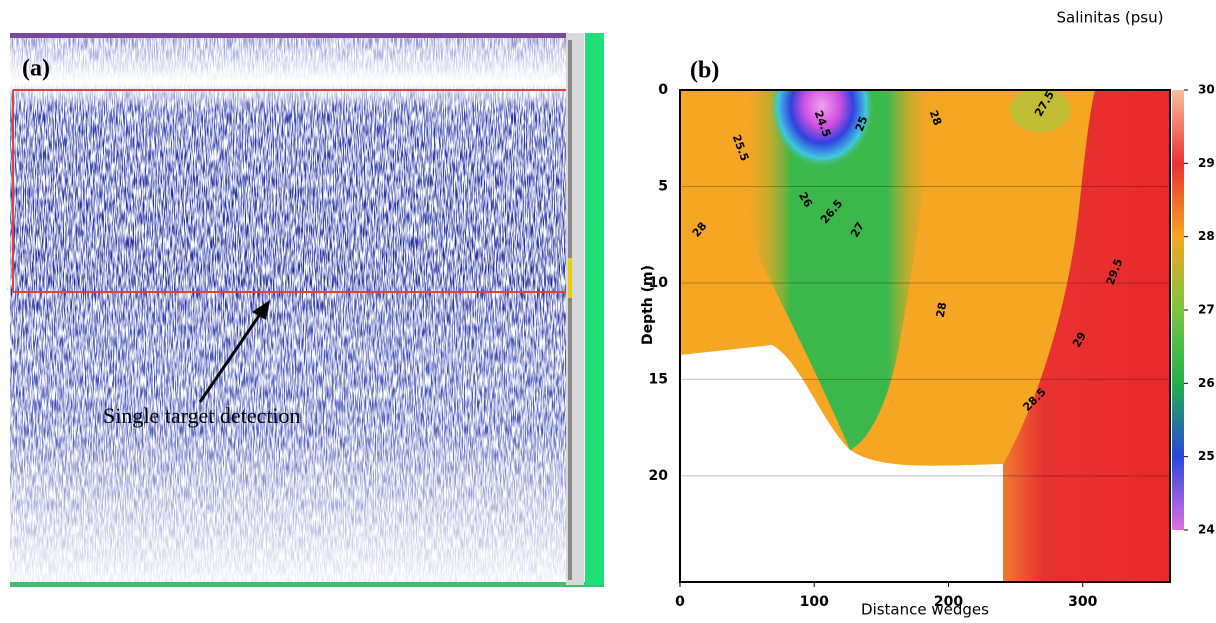 The width and height of the screenshot is (1216, 623). I want to click on panel-label: (a), so click(36, 69).